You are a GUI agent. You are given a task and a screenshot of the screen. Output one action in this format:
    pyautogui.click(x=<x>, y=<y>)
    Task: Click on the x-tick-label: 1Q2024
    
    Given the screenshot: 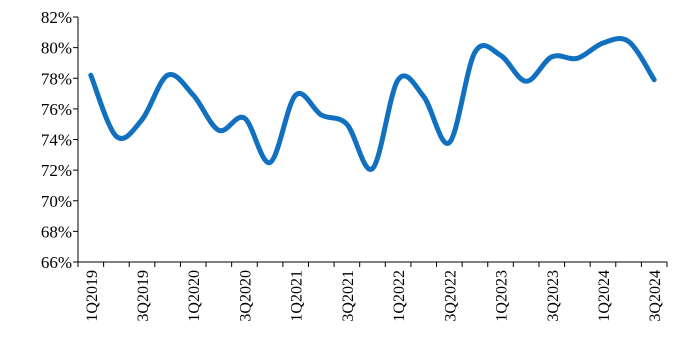 What is the action you would take?
    pyautogui.click(x=604, y=296)
    